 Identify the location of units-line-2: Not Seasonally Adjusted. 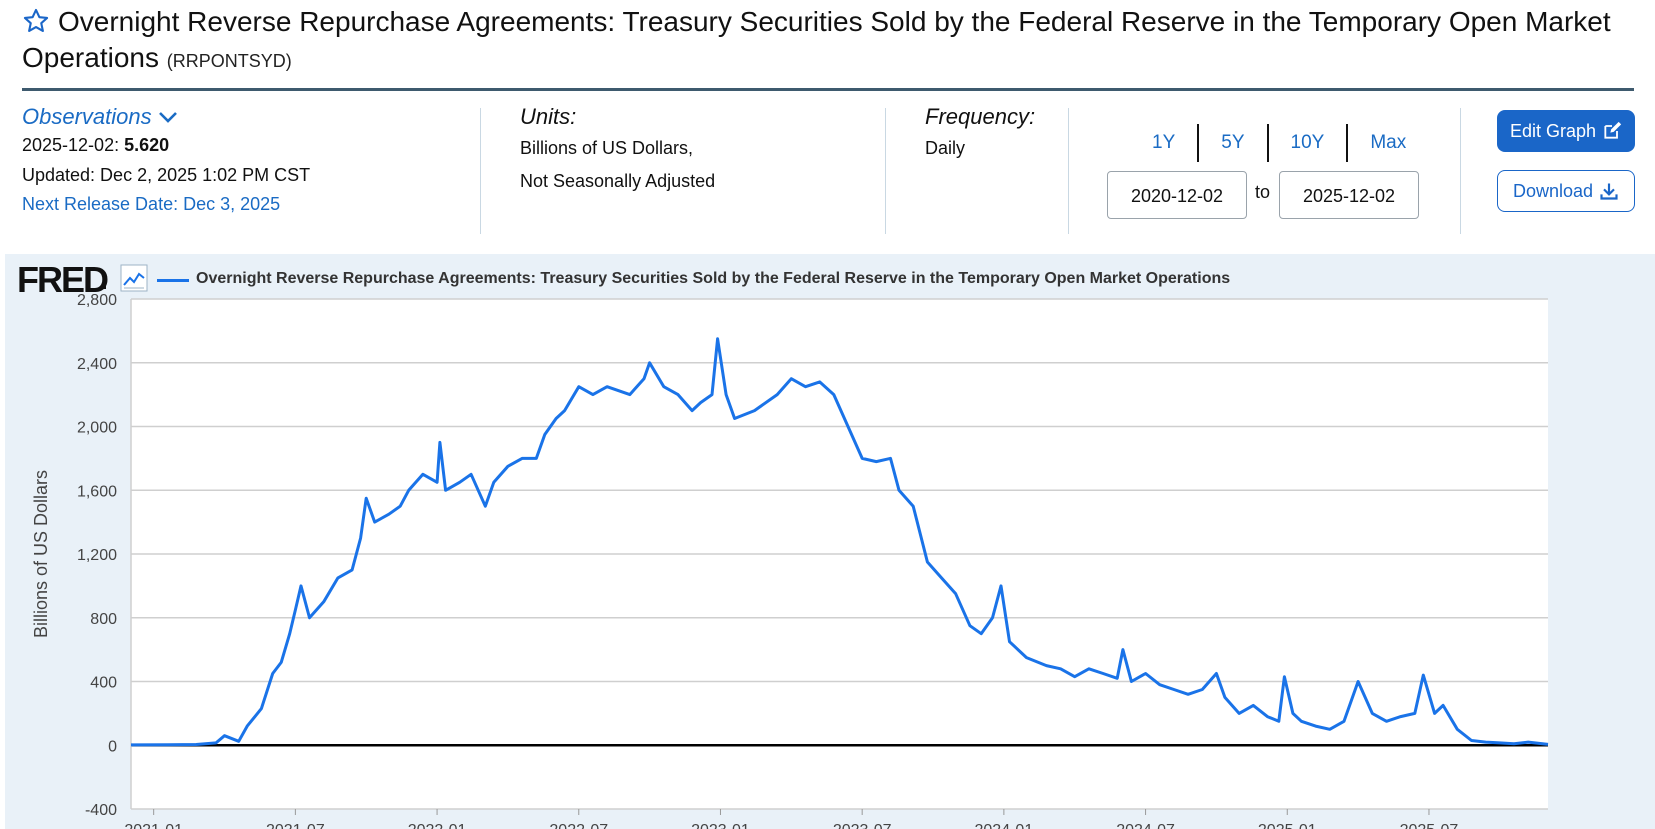
(618, 181).